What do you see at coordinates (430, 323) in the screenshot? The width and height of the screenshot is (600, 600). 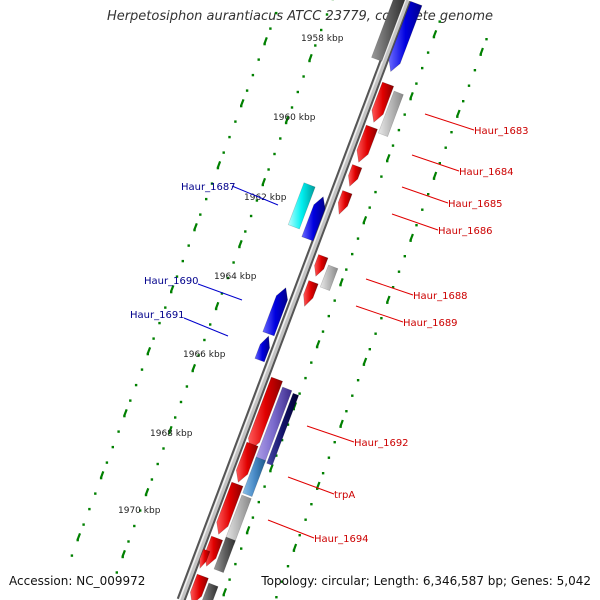 I see `gene-label-haur-1689: Haur_1689` at bounding box center [430, 323].